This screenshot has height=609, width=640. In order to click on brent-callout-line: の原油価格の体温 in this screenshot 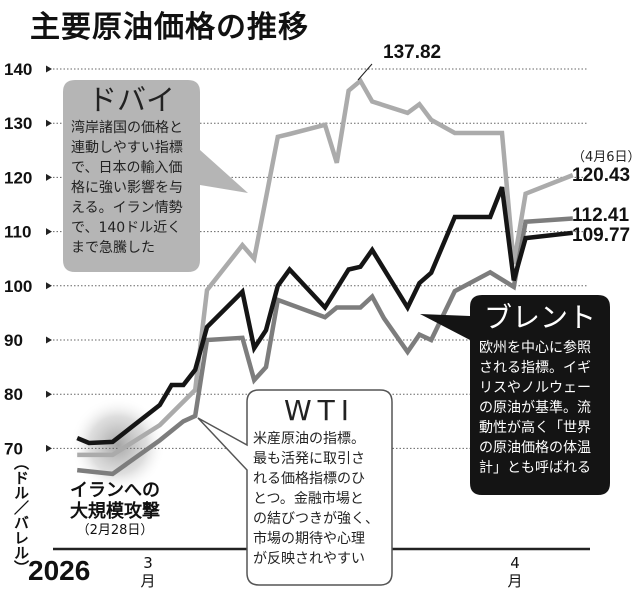, I will do `click(535, 448)`.